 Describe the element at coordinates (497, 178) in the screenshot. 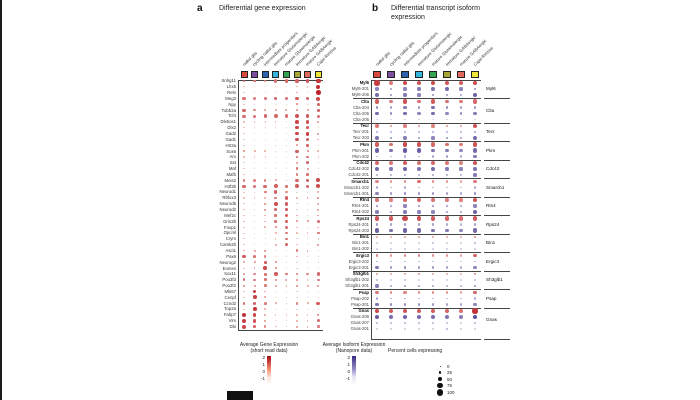

I see `group-separator-rightlabels` at that location.